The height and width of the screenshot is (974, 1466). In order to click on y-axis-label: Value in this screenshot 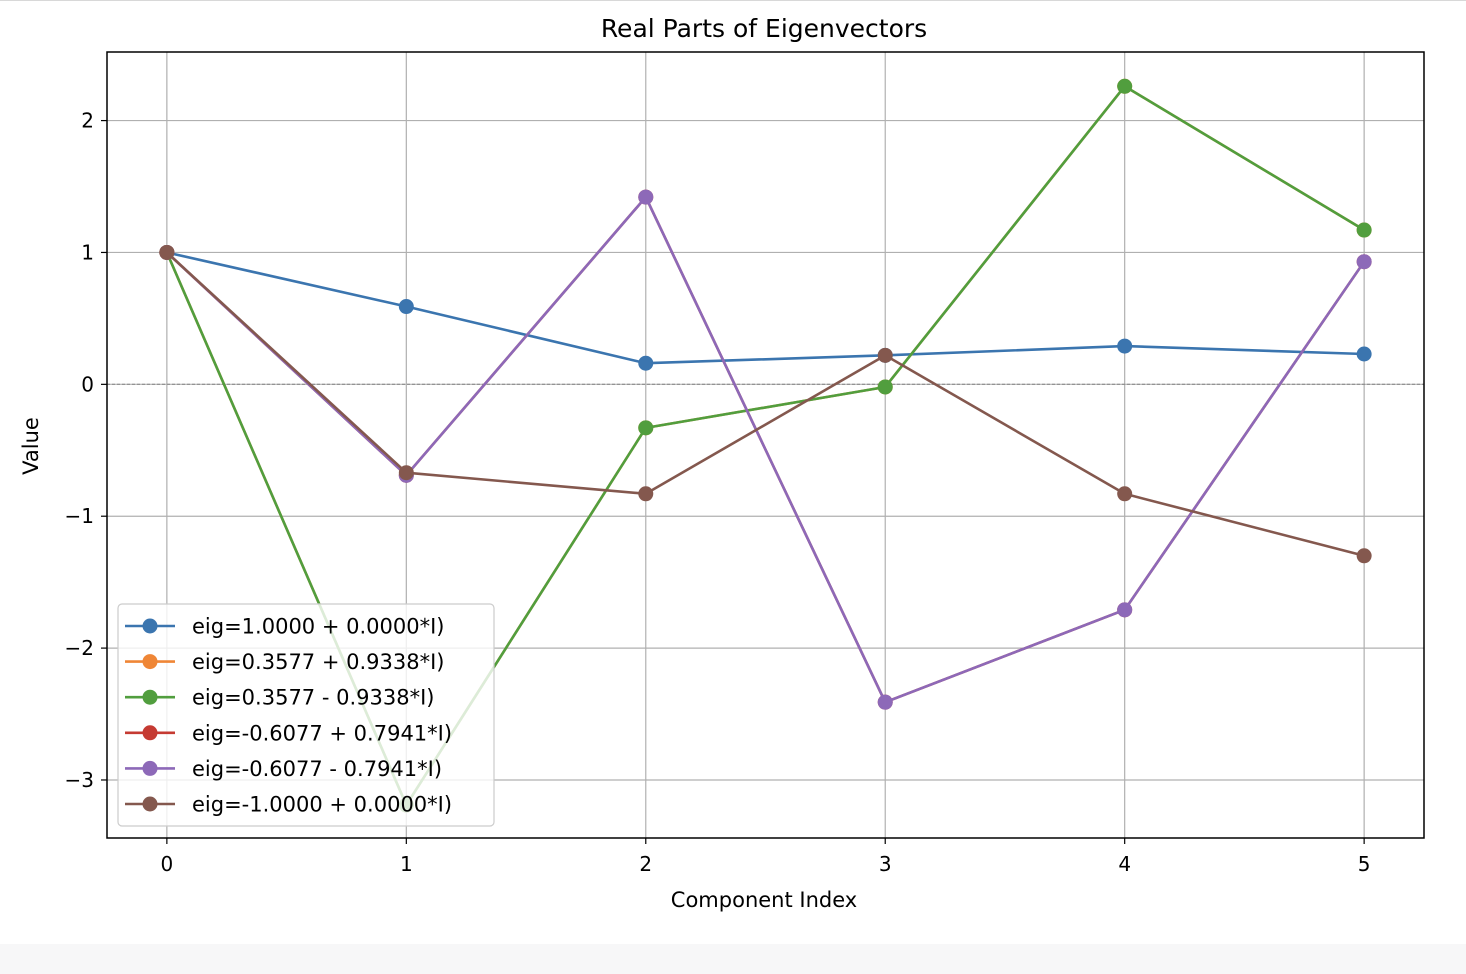, I will do `click(31, 446)`.